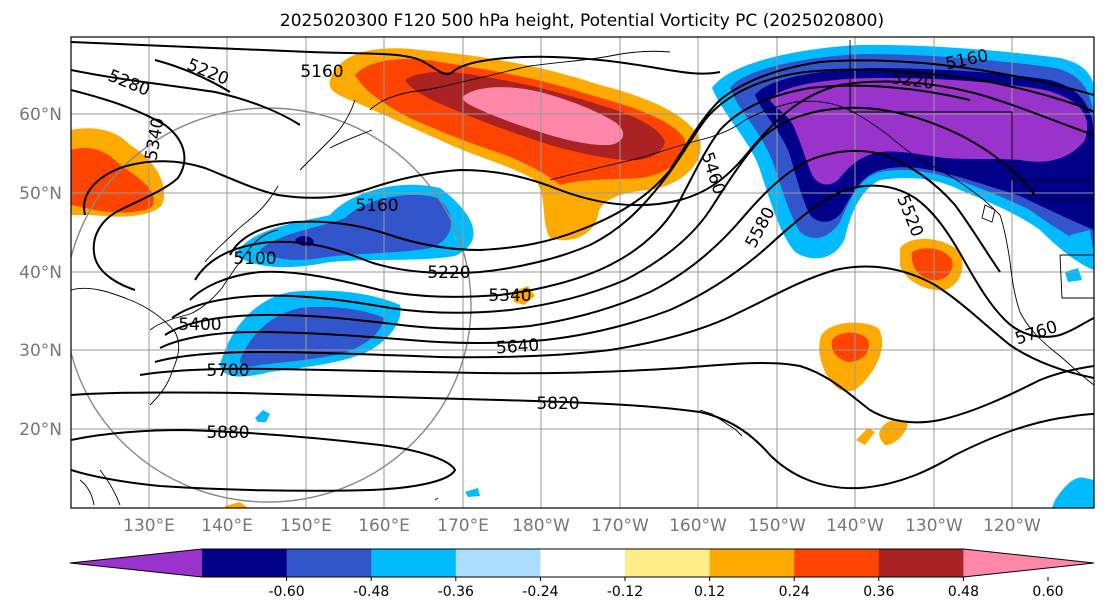 The width and height of the screenshot is (1105, 601). What do you see at coordinates (227, 371) in the screenshot?
I see `contour-label: 5700` at bounding box center [227, 371].